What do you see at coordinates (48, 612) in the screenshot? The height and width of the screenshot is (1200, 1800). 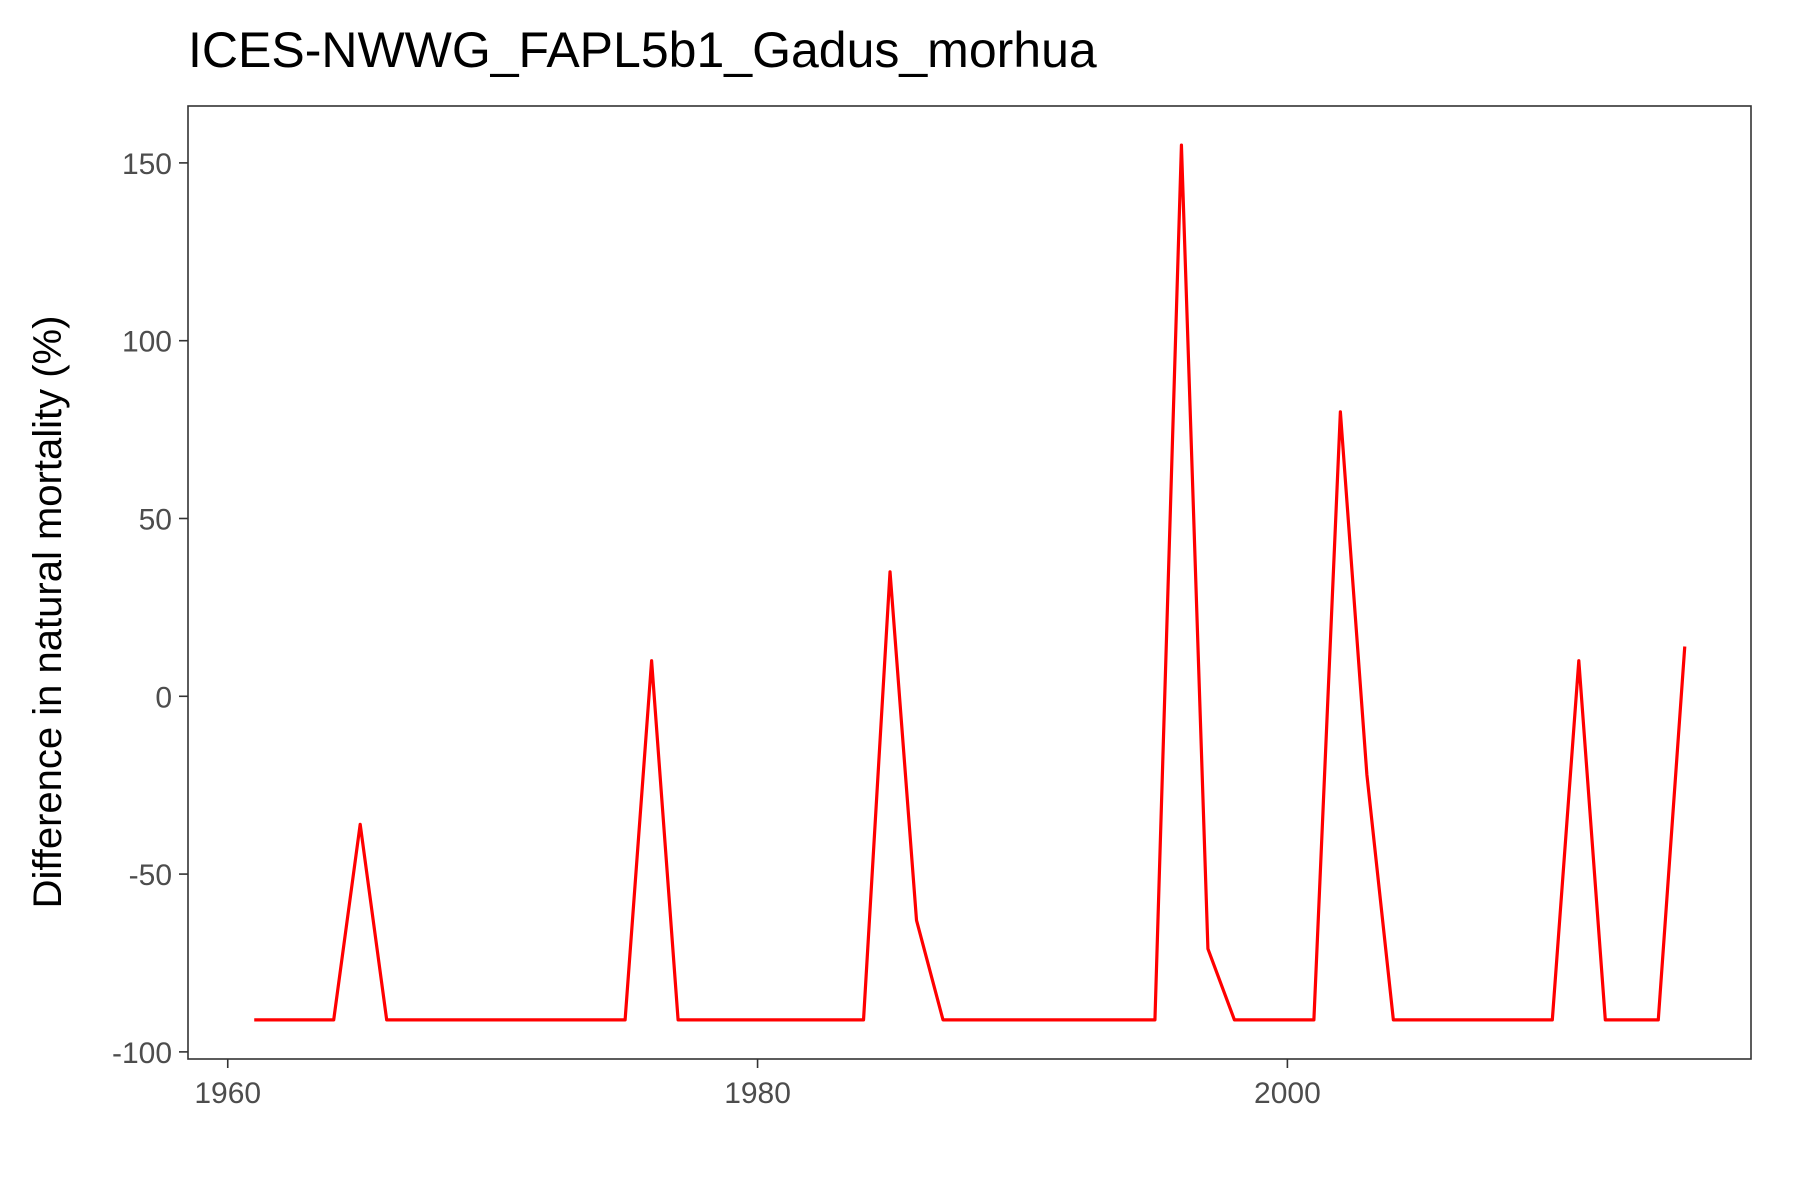 I see `y-axis-label: Difference in natural mortality (%)` at bounding box center [48, 612].